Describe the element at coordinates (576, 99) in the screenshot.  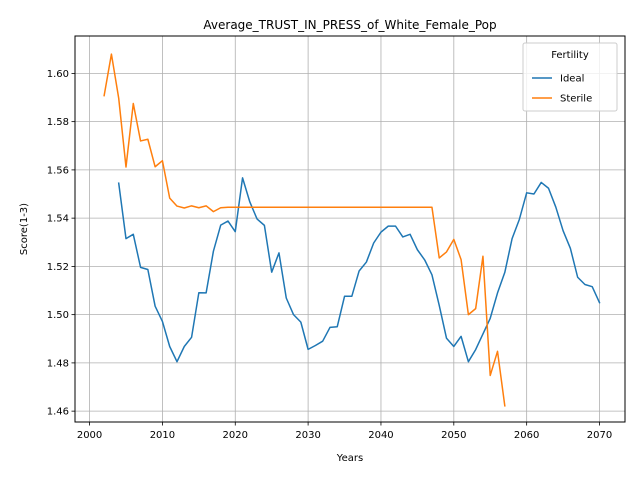
I see `legend-label-sterile: Sterile` at that location.